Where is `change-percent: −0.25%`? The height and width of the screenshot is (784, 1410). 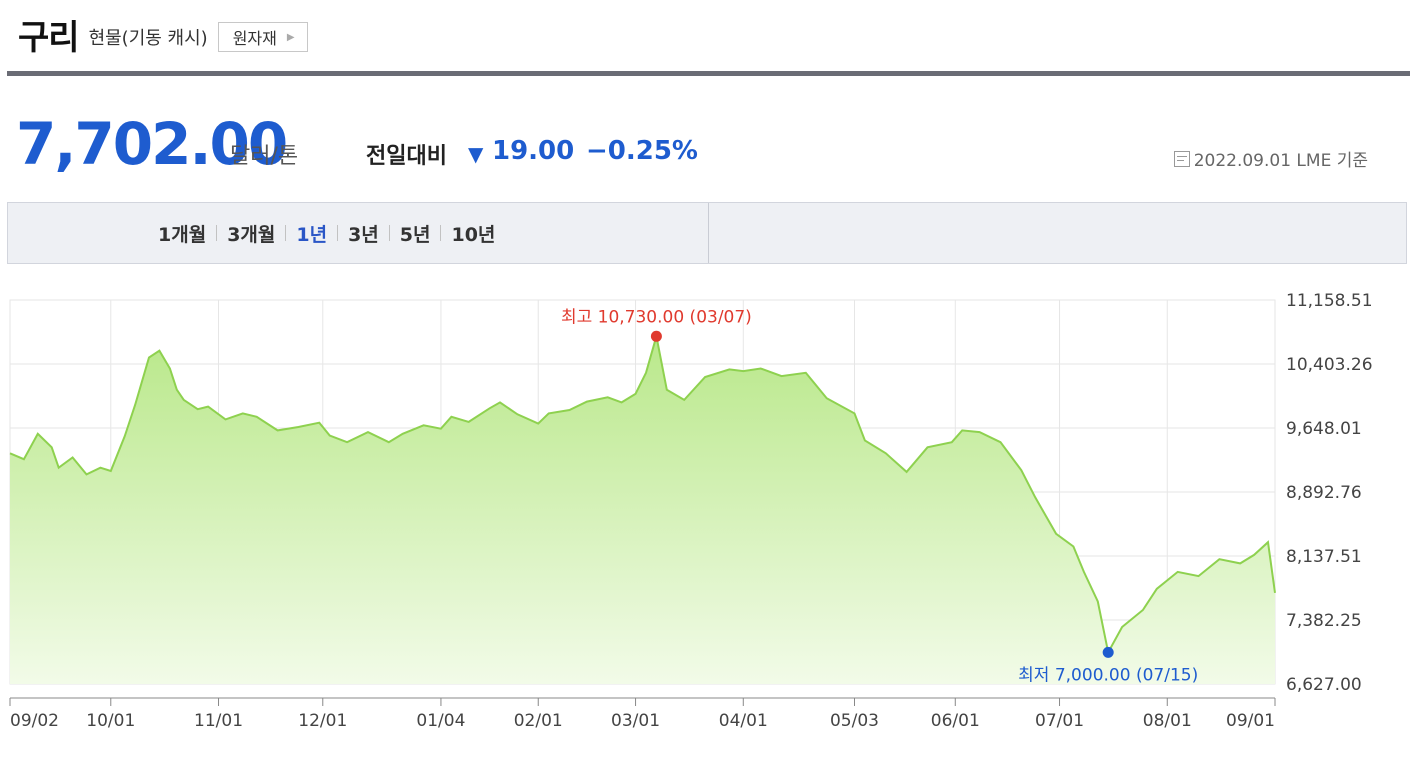 change-percent: −0.25% is located at coordinates (642, 151).